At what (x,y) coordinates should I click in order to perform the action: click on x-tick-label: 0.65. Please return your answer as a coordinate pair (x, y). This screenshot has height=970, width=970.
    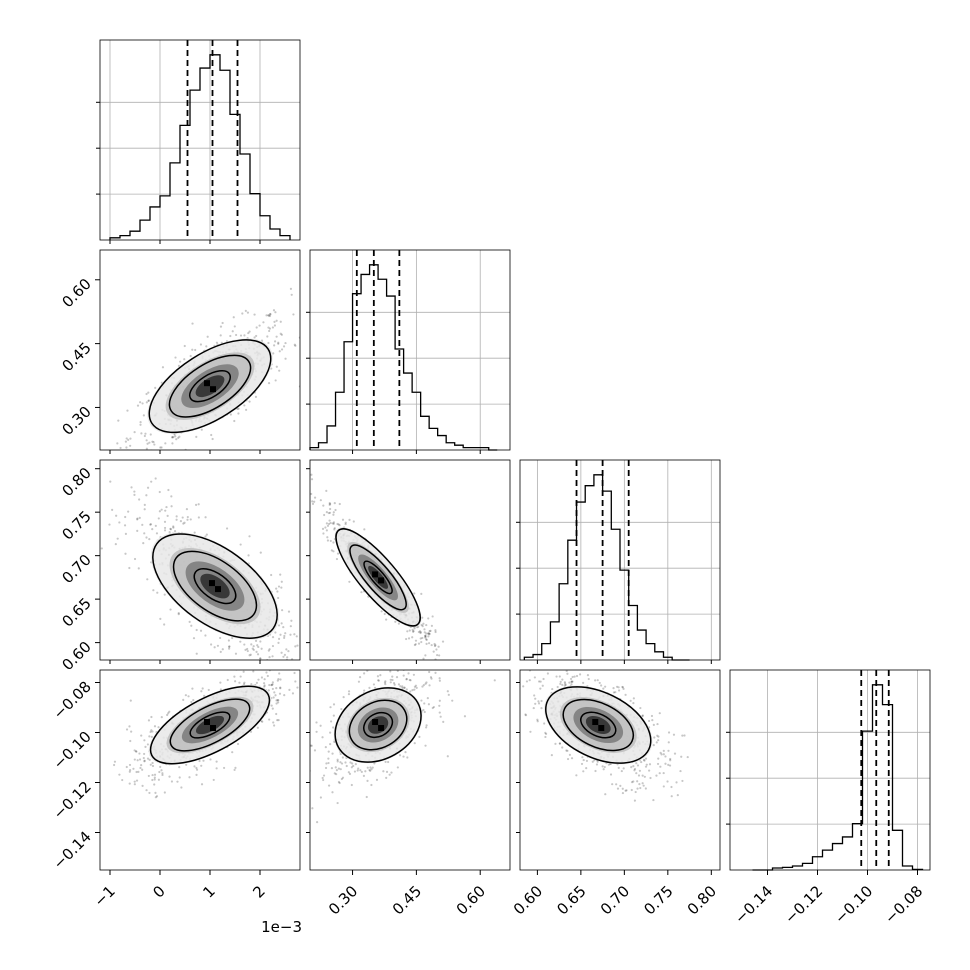
    Looking at the image, I should click on (571, 900).